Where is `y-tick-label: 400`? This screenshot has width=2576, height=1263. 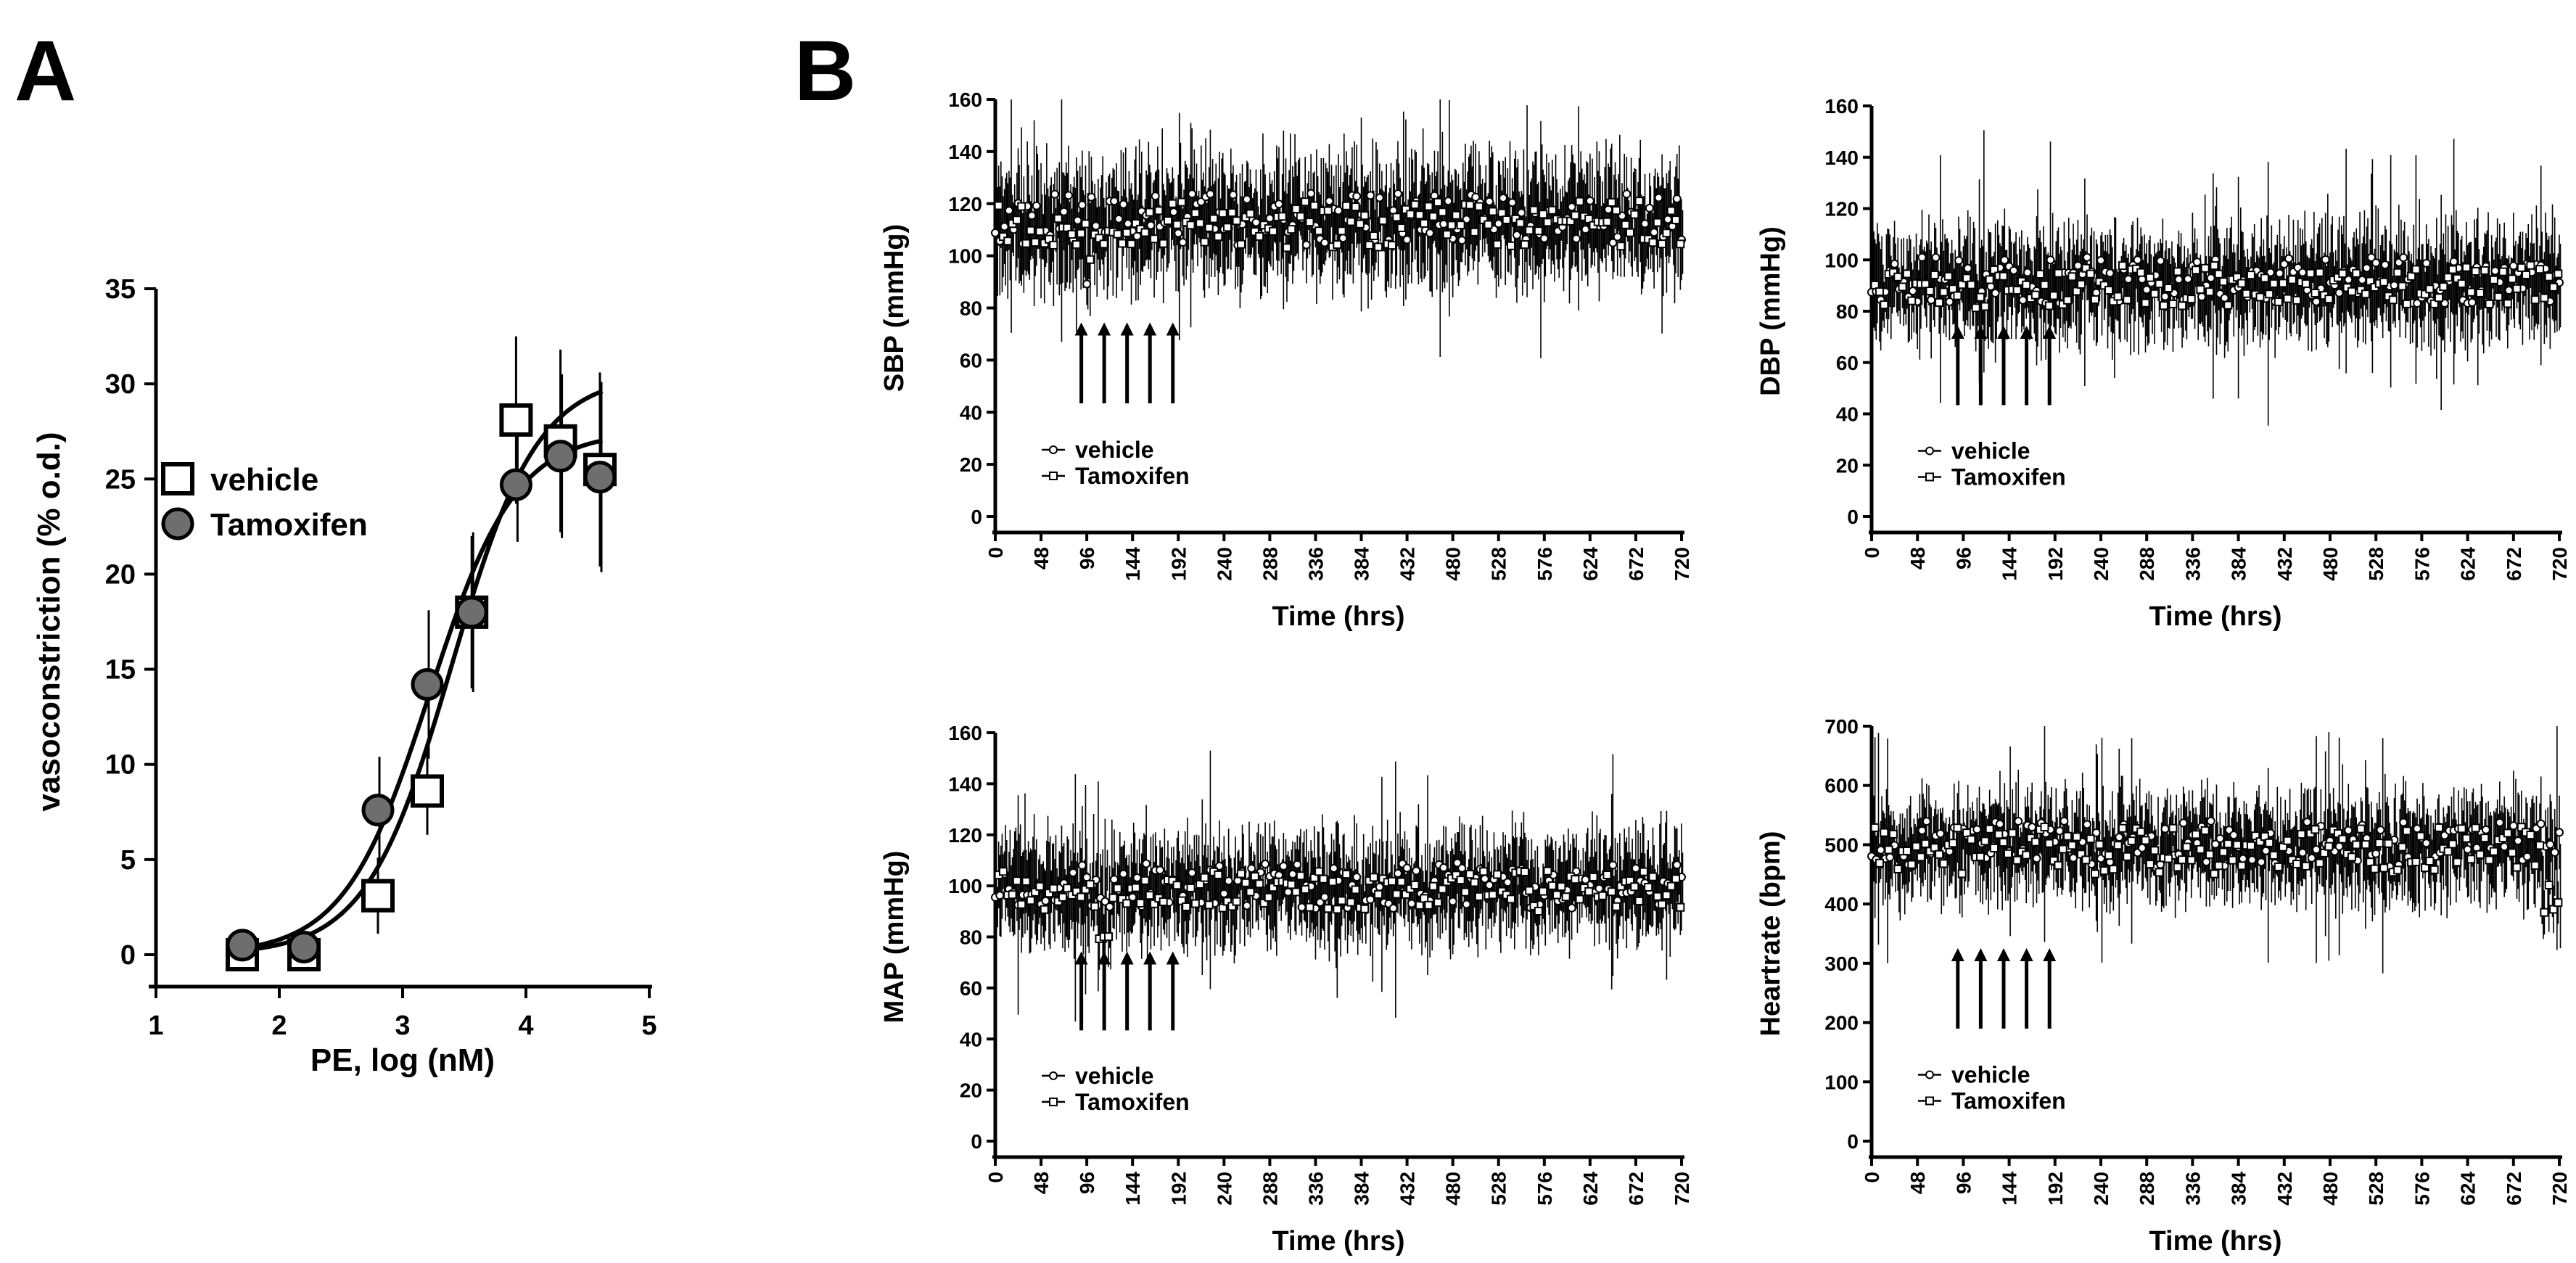 y-tick-label: 400 is located at coordinates (1841, 905).